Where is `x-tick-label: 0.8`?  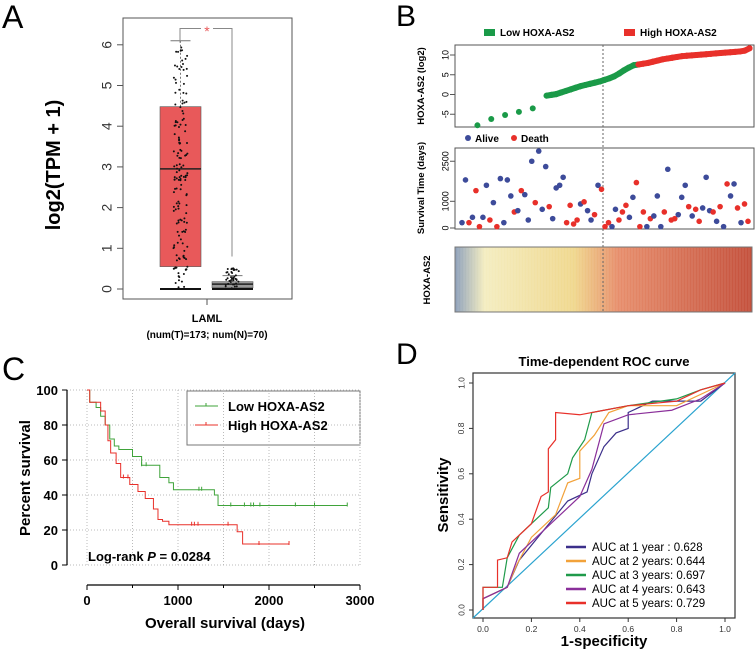
x-tick-label: 0.8 is located at coordinates (677, 629).